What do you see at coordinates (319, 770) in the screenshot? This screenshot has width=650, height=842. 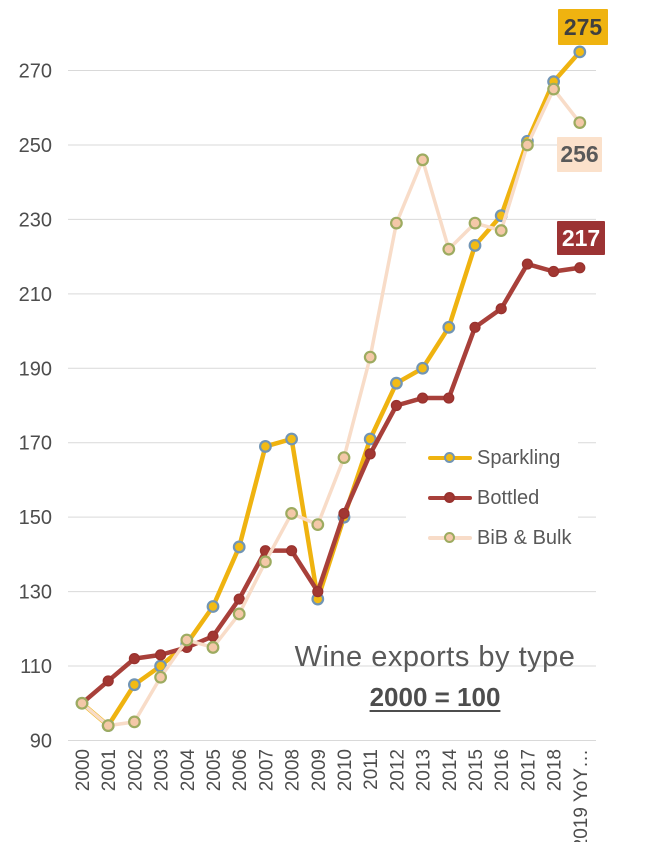 I see `x-axis-tick-label: 2009` at bounding box center [319, 770].